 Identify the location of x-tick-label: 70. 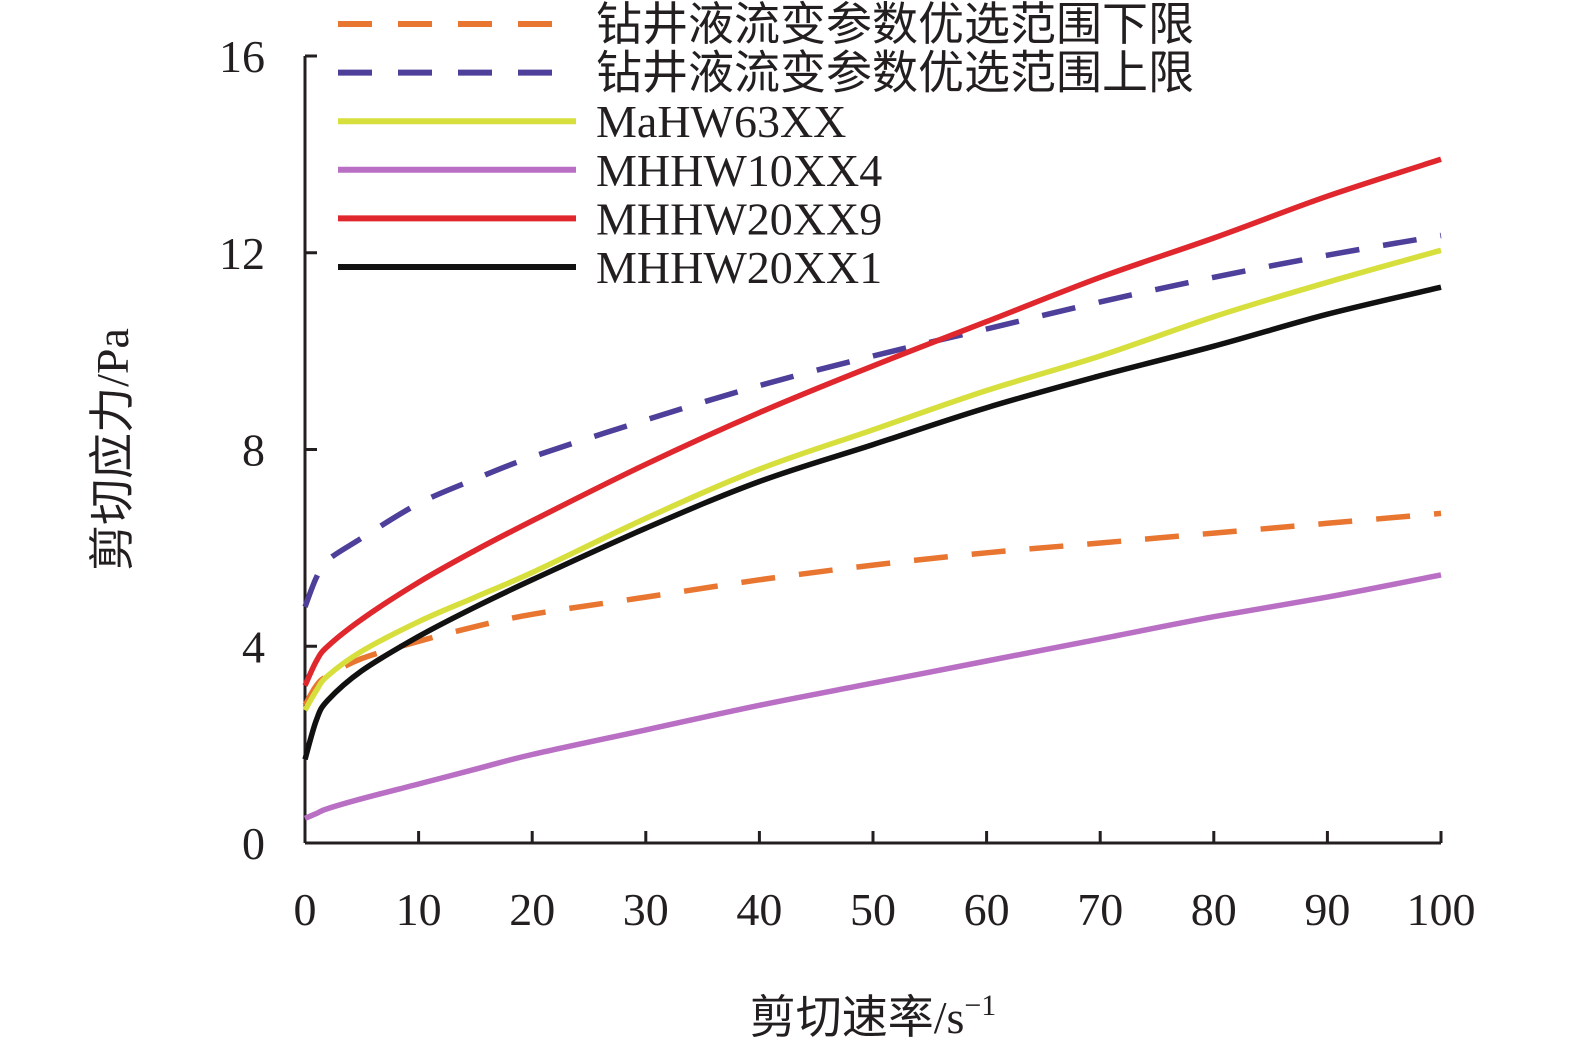
(1100, 909).